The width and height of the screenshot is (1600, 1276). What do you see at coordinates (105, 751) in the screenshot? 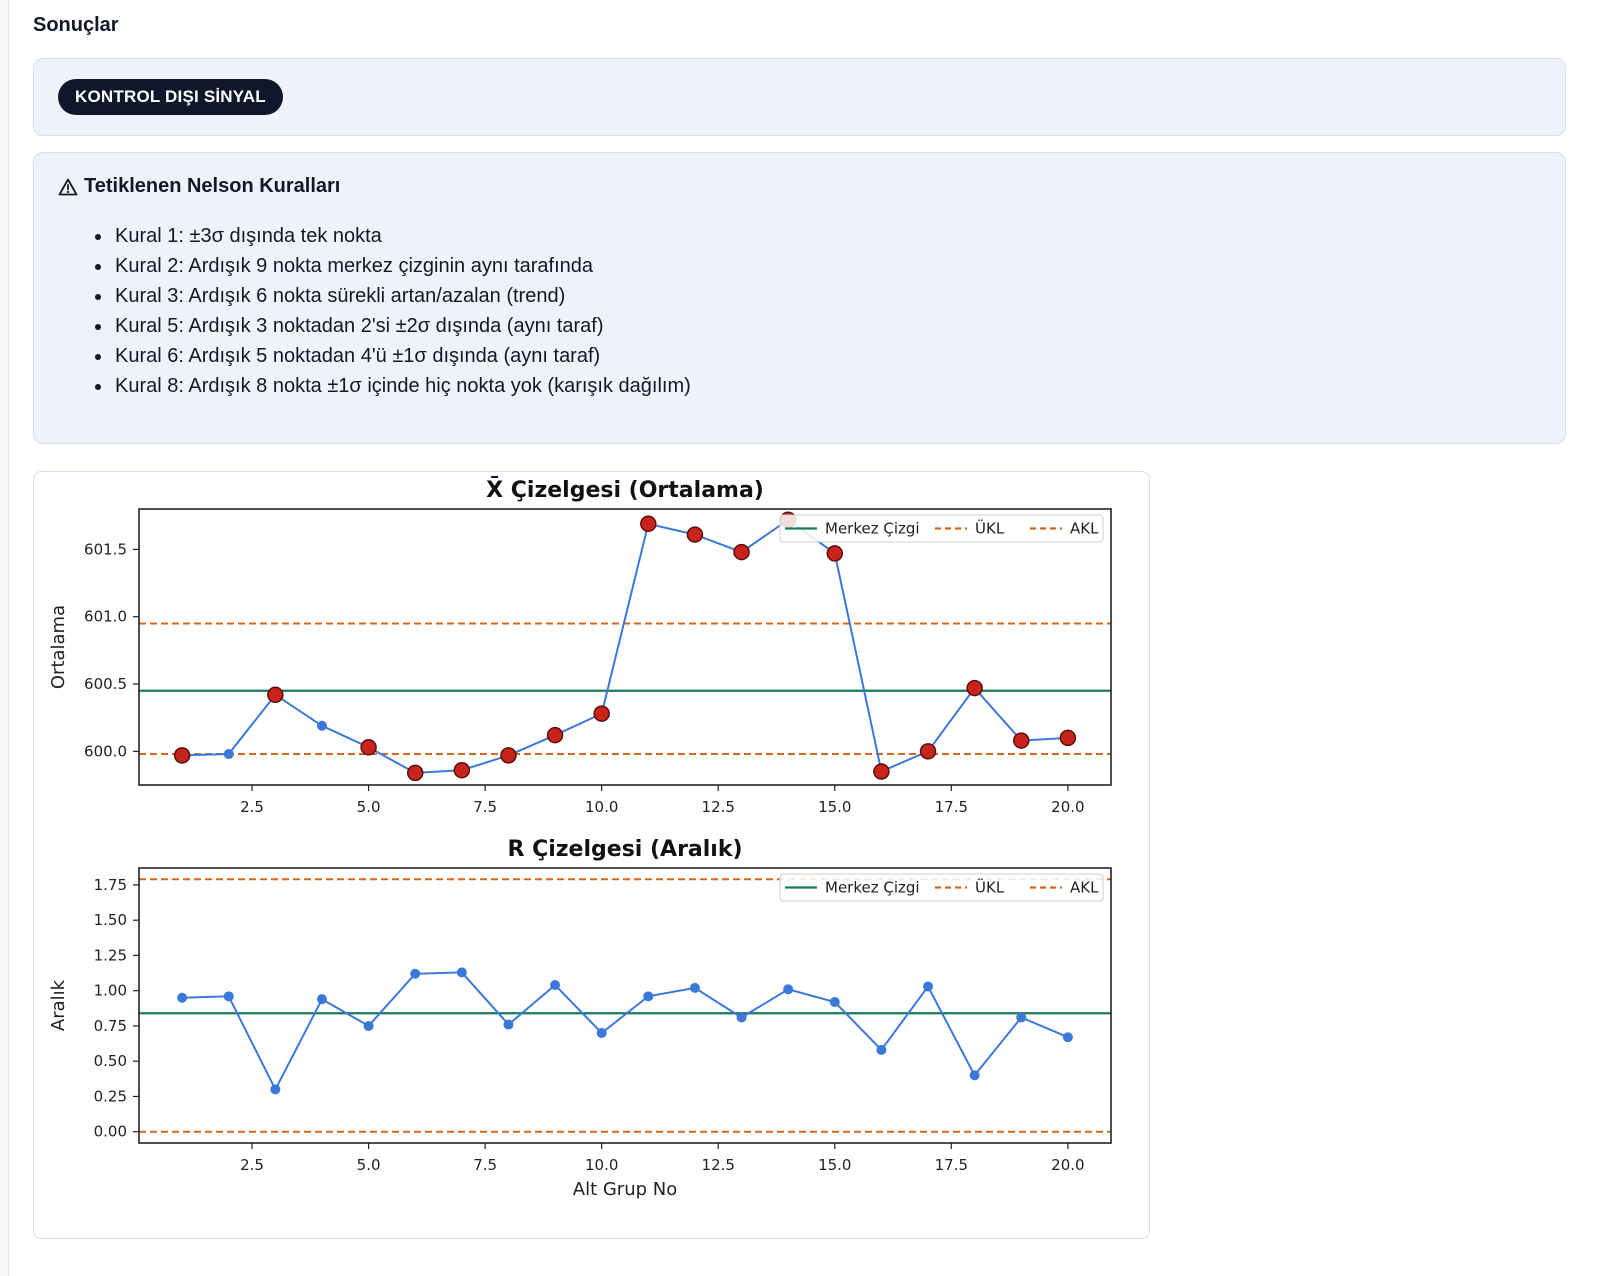
I see `y-tick-label: 600.0` at bounding box center [105, 751].